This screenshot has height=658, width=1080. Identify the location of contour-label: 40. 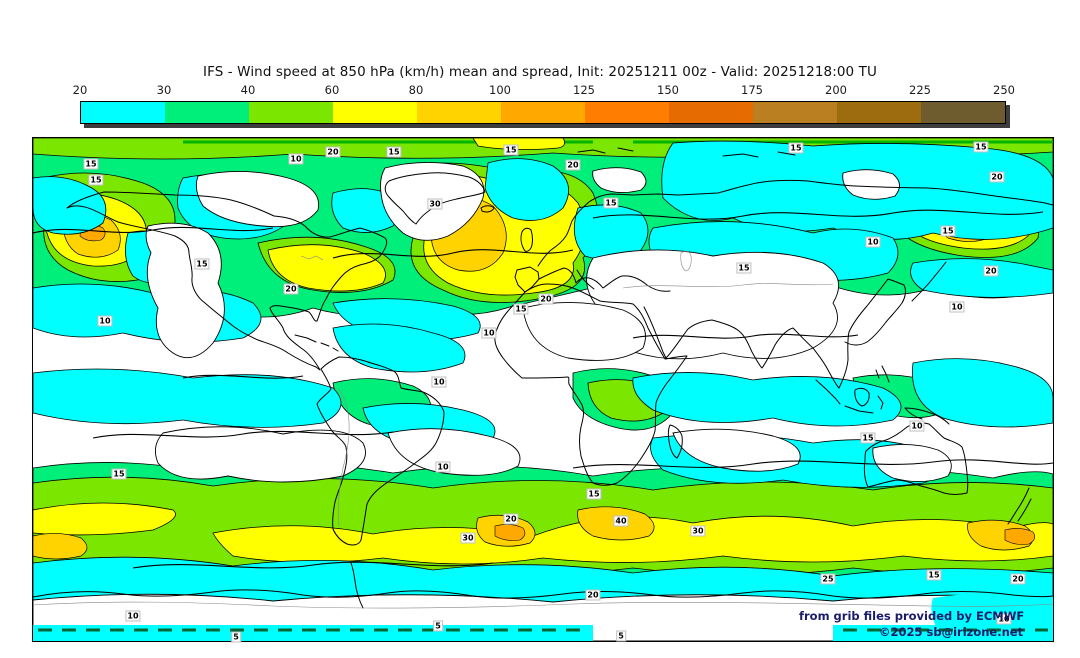
(621, 521).